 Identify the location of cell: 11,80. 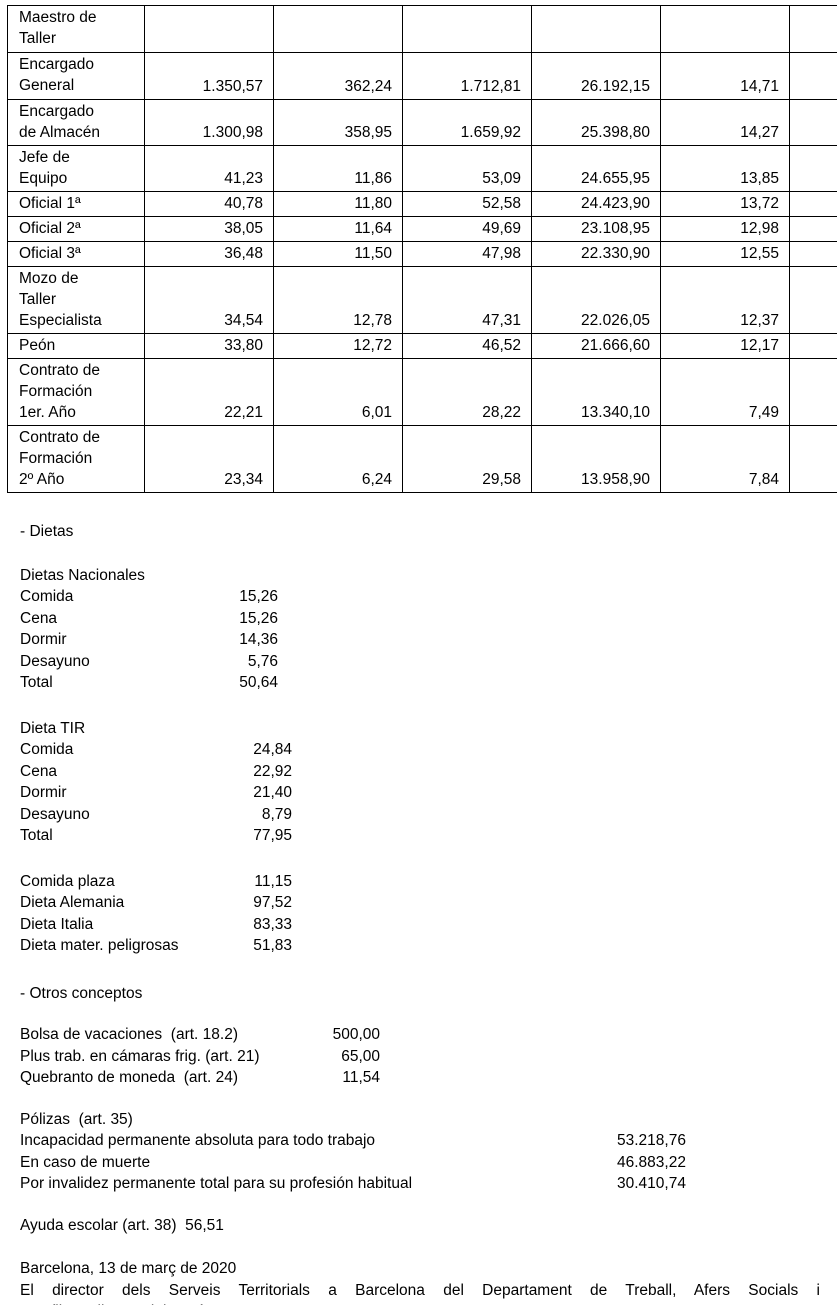
(338, 204).